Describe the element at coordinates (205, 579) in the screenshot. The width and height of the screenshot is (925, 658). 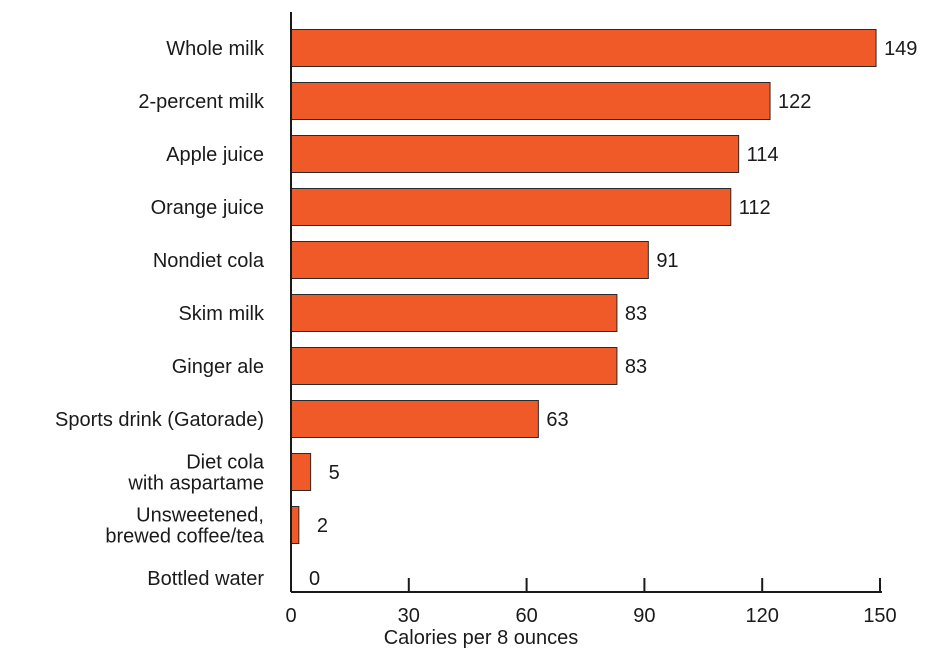
I see `category-label: Bottled water` at that location.